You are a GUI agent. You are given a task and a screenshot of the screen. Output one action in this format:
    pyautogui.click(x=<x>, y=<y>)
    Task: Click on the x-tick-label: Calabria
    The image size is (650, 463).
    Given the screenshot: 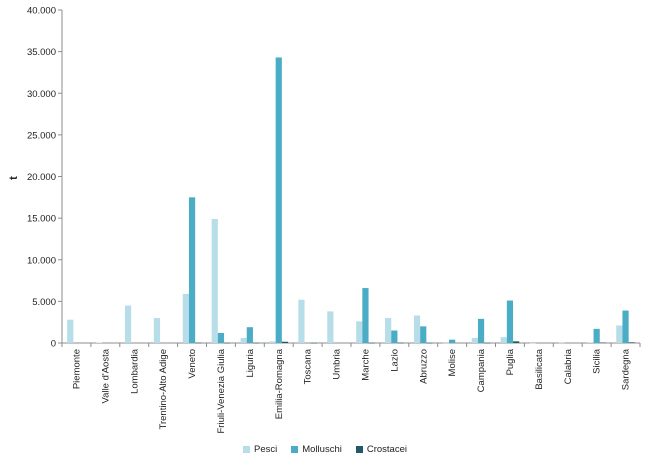 What is the action you would take?
    pyautogui.click(x=568, y=366)
    